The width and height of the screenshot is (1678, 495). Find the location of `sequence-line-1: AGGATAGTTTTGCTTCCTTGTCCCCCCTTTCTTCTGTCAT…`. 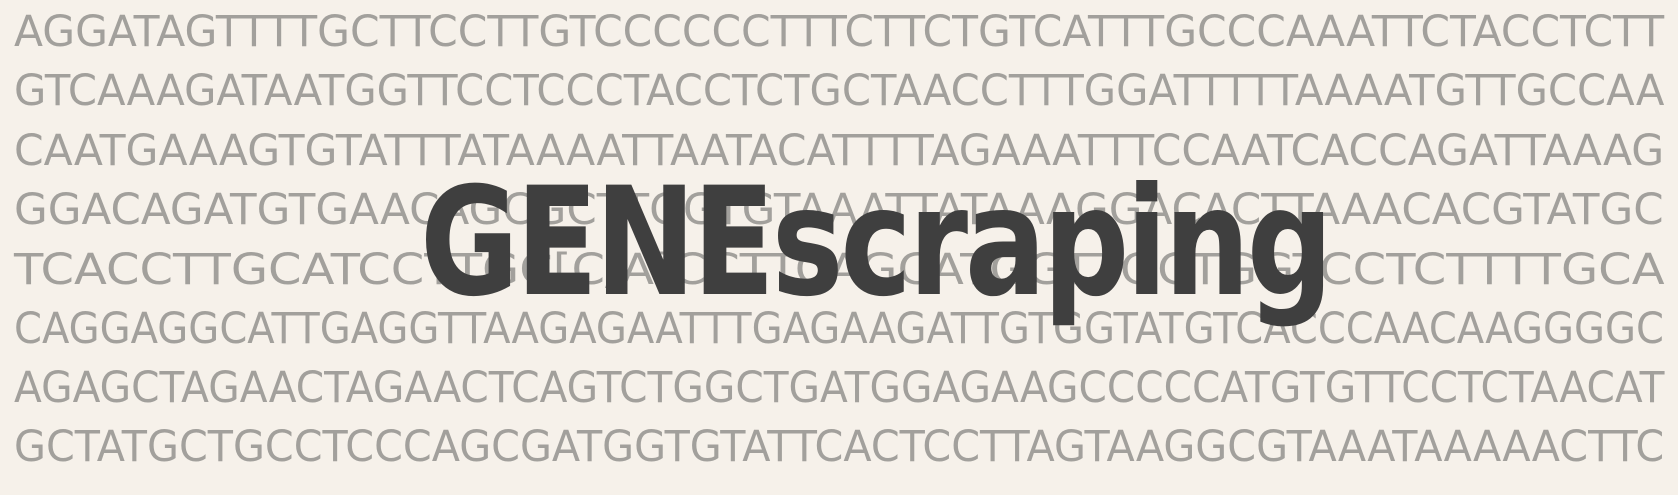

sequence-line-1: AGGATAGTTTTGCTTCCTTGTCCCCCCTTTCTTCTGTCAT… is located at coordinates (839, 32).